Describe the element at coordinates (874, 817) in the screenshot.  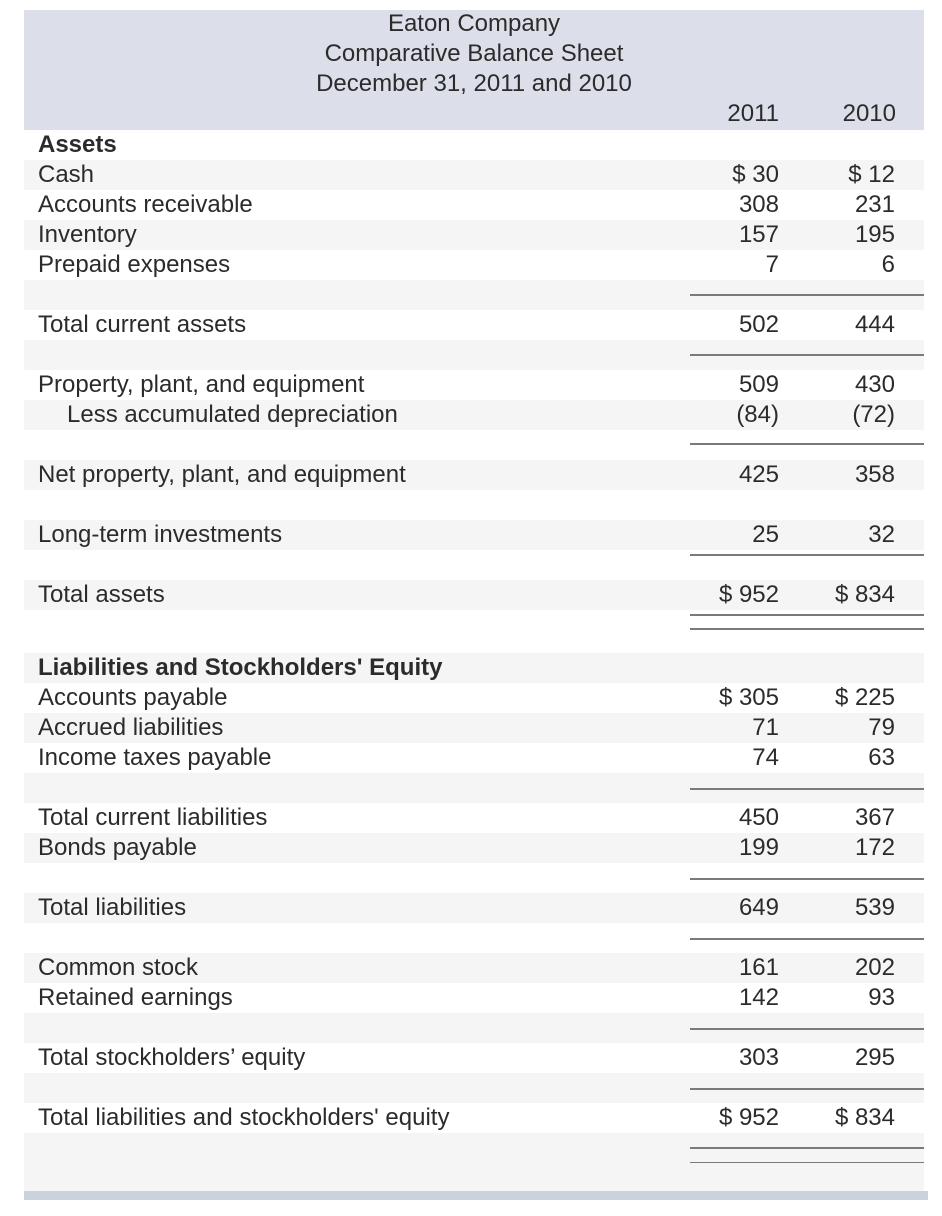
I see `value-2010: 367` at that location.